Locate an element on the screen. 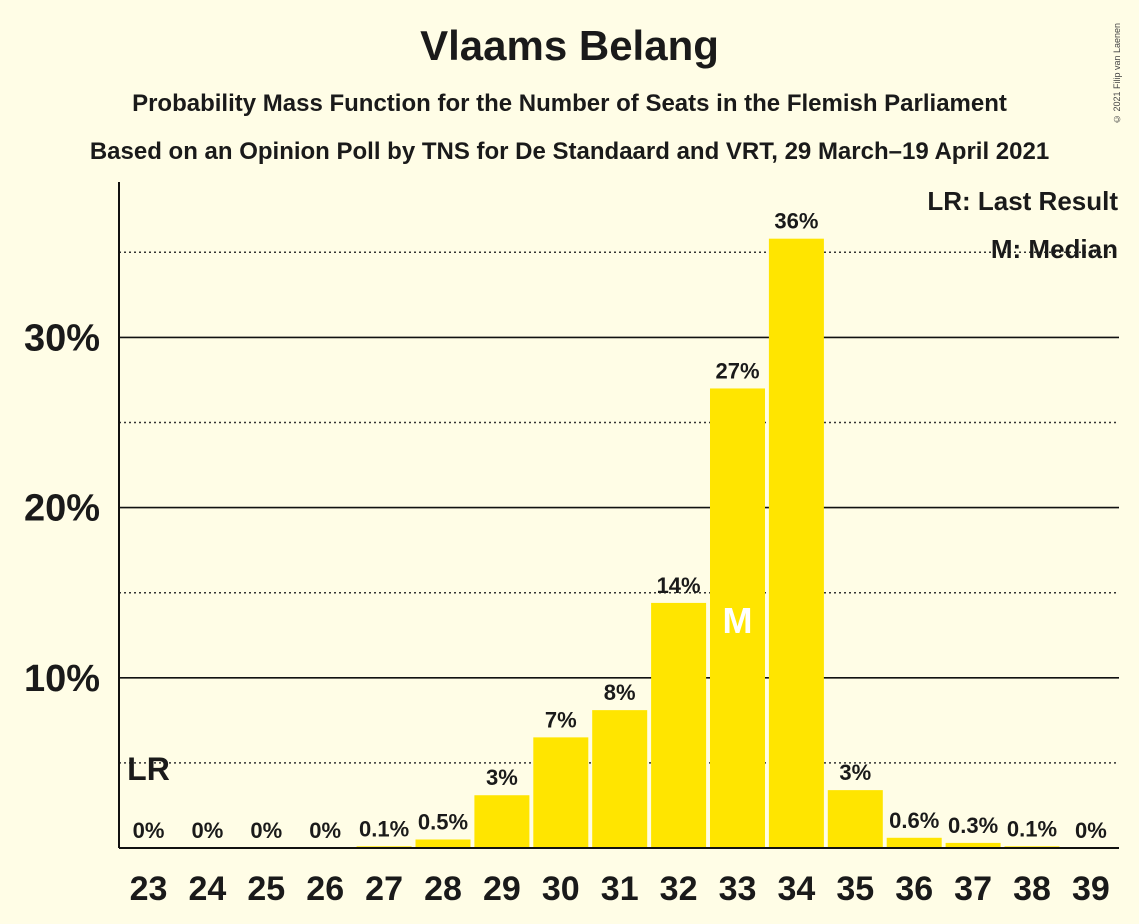  value-label: 0.3% is located at coordinates (973, 825).